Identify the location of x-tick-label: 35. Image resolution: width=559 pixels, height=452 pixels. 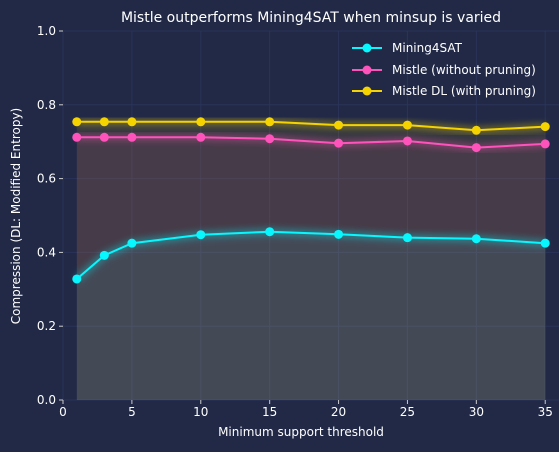
(545, 412).